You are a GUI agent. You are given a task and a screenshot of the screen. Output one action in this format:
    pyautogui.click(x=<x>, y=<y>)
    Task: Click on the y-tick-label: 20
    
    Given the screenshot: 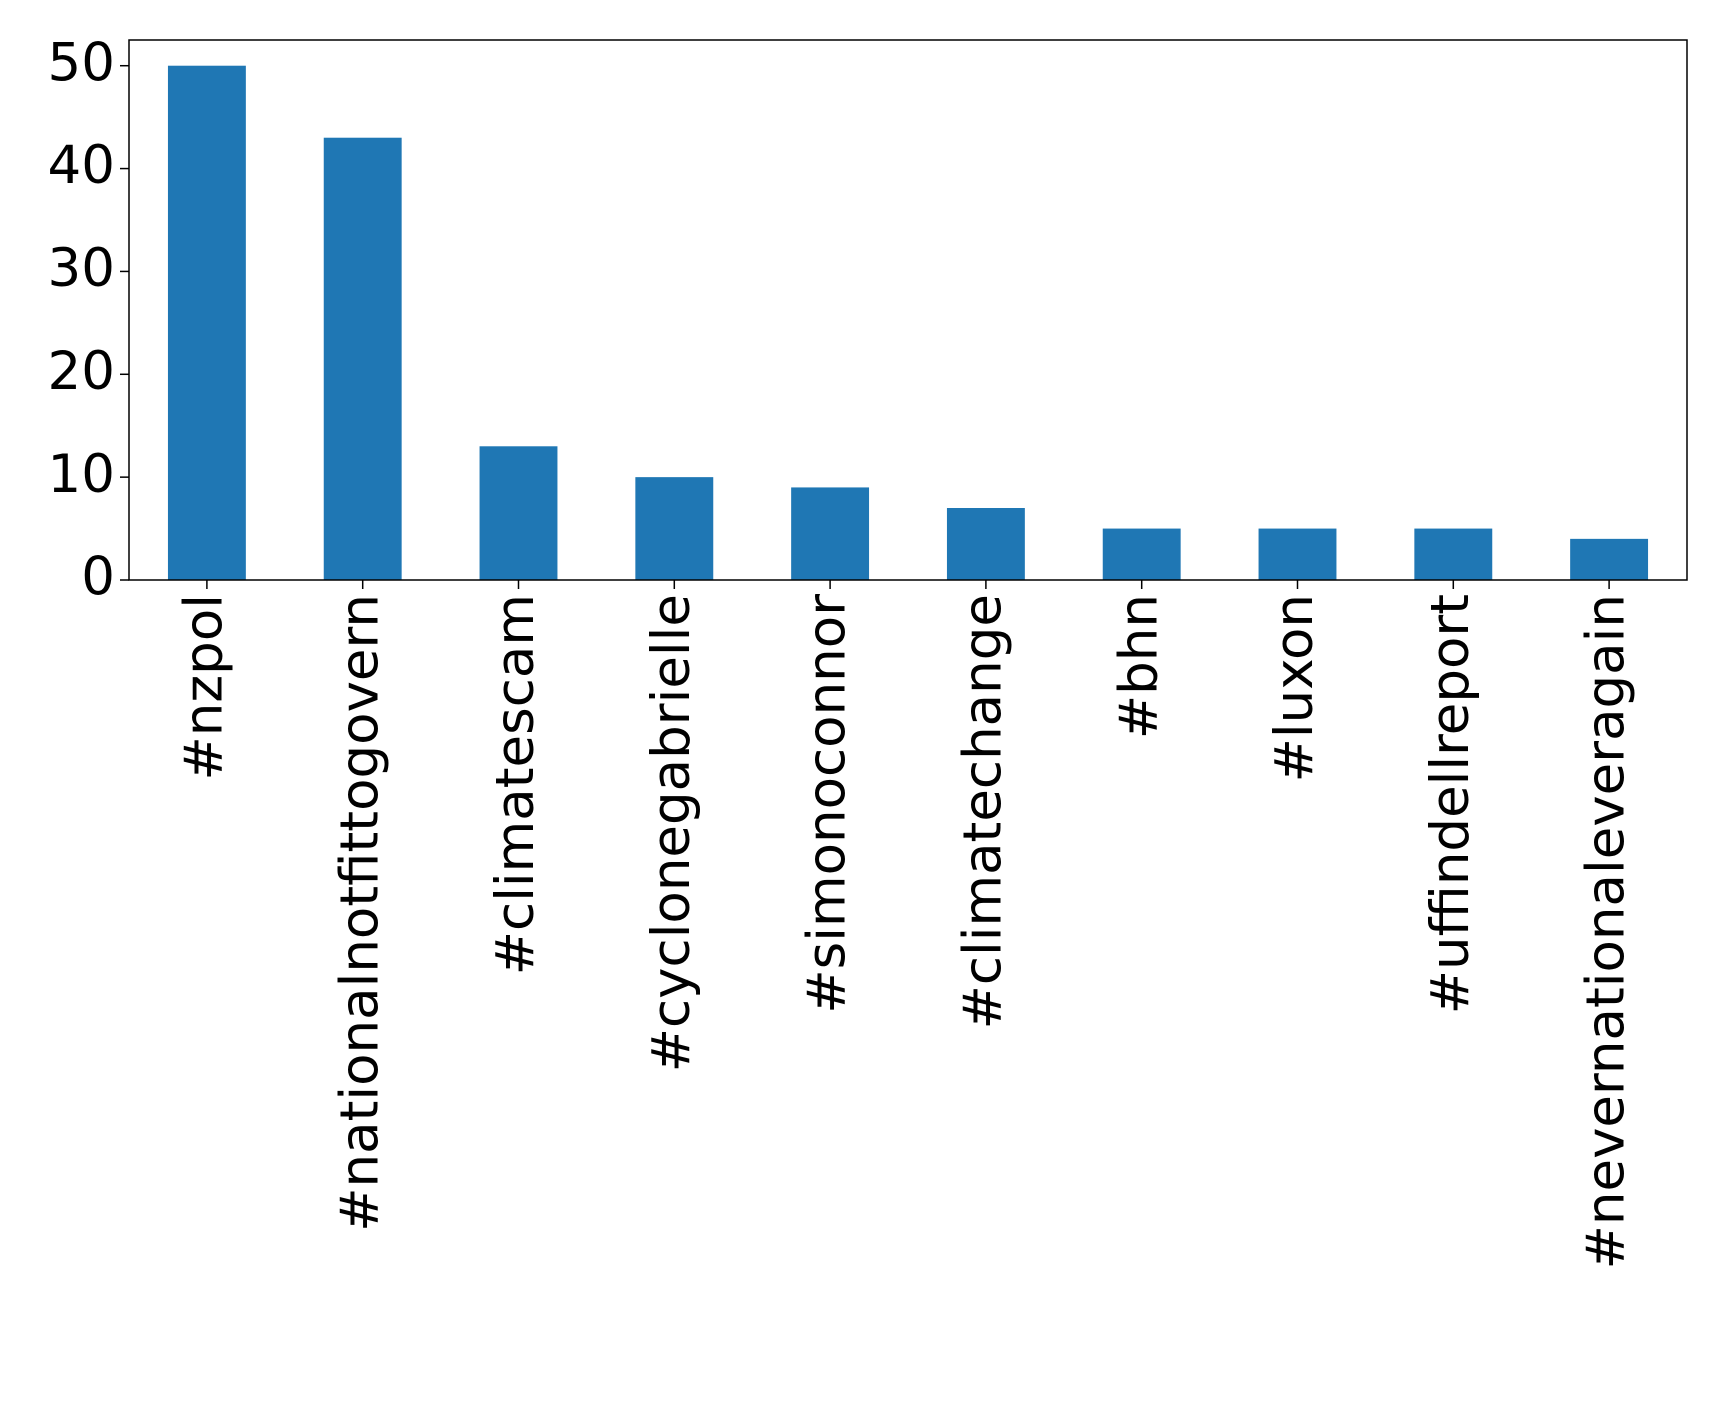 What is the action you would take?
    pyautogui.click(x=81, y=371)
    